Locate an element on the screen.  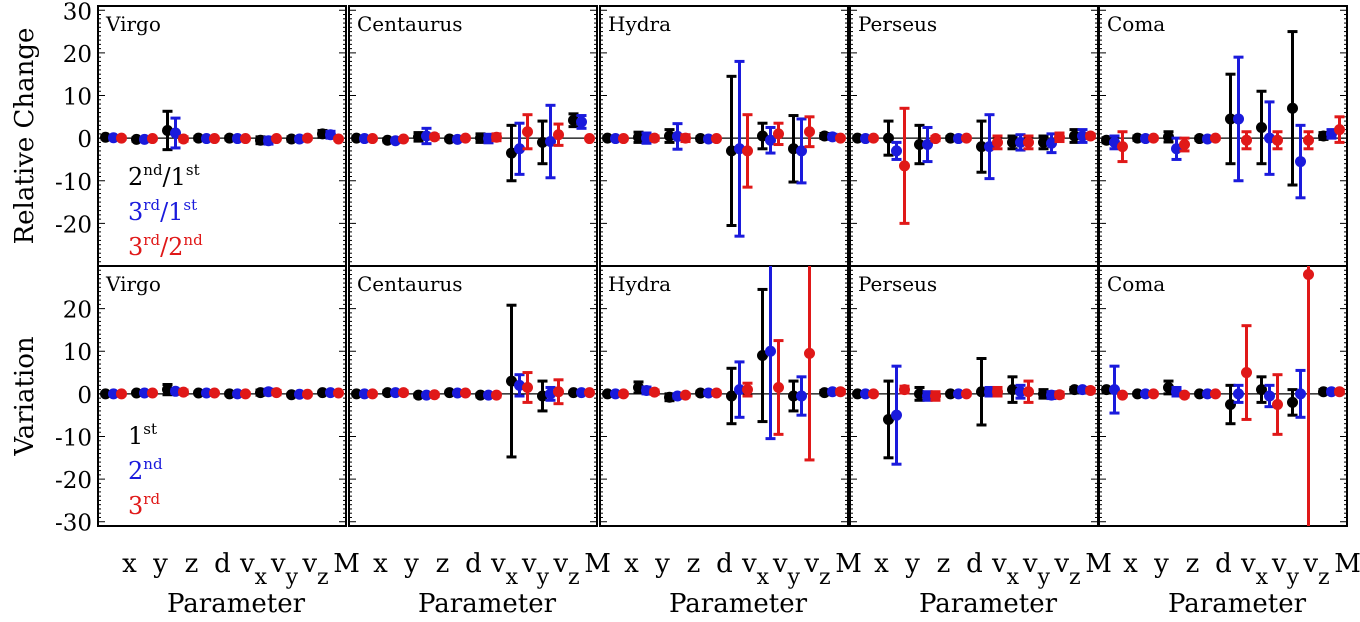
y-tick-label: -10 is located at coordinates (73, 438).